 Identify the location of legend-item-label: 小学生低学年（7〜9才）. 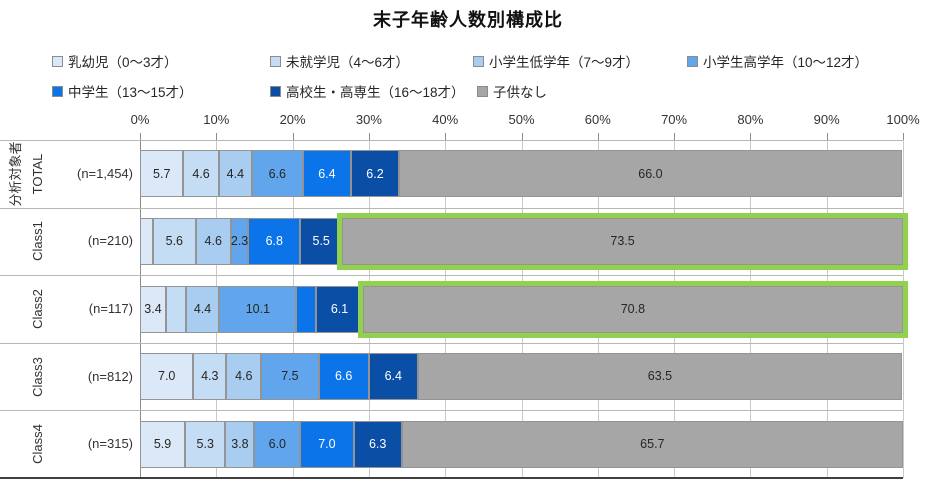
(564, 62).